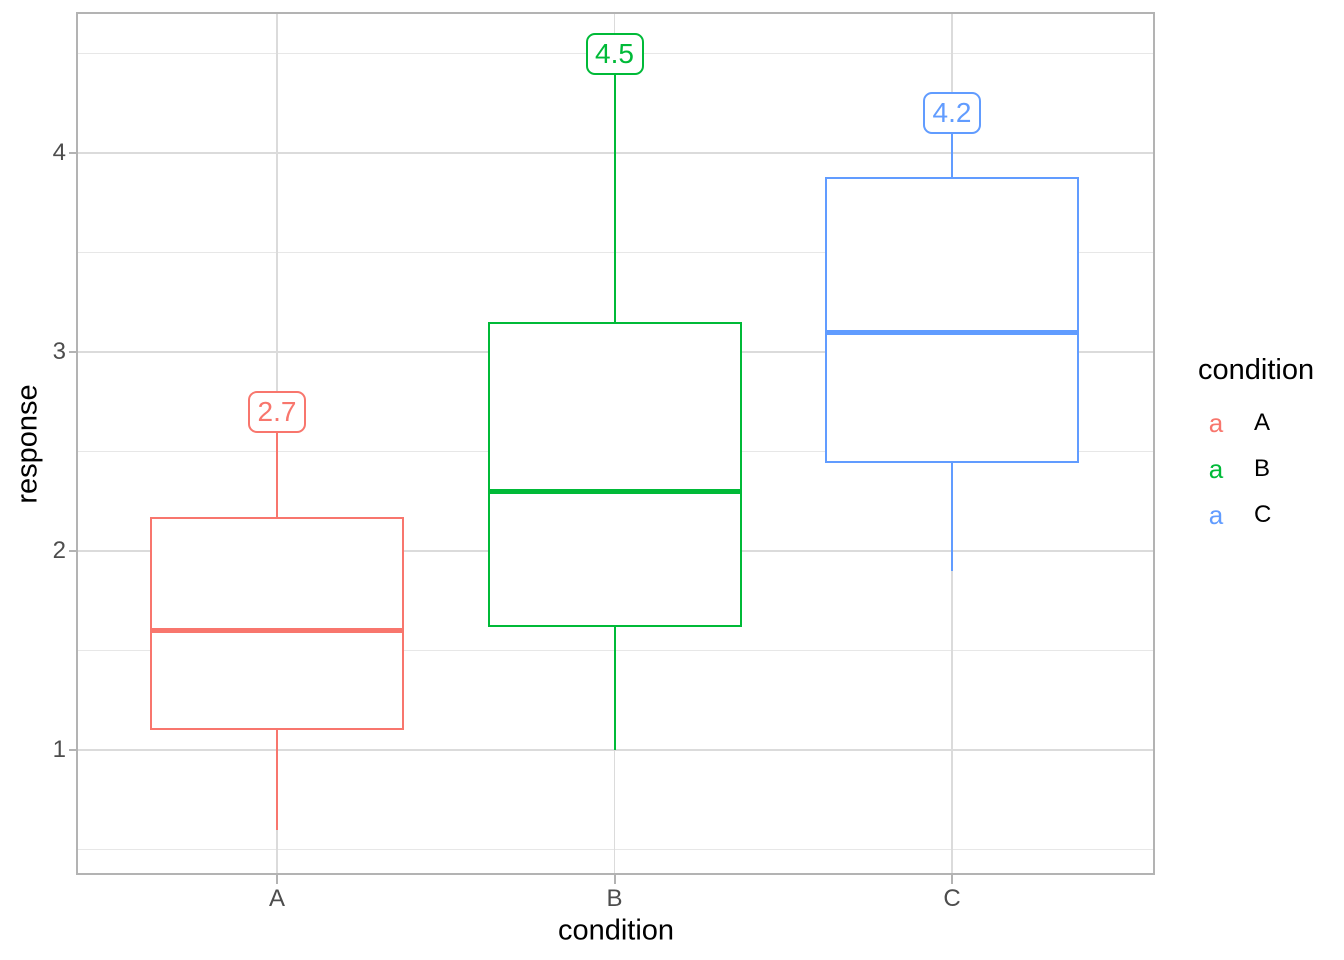 The height and width of the screenshot is (960, 1344). I want to click on legend-item-A: a A, so click(1256, 423).